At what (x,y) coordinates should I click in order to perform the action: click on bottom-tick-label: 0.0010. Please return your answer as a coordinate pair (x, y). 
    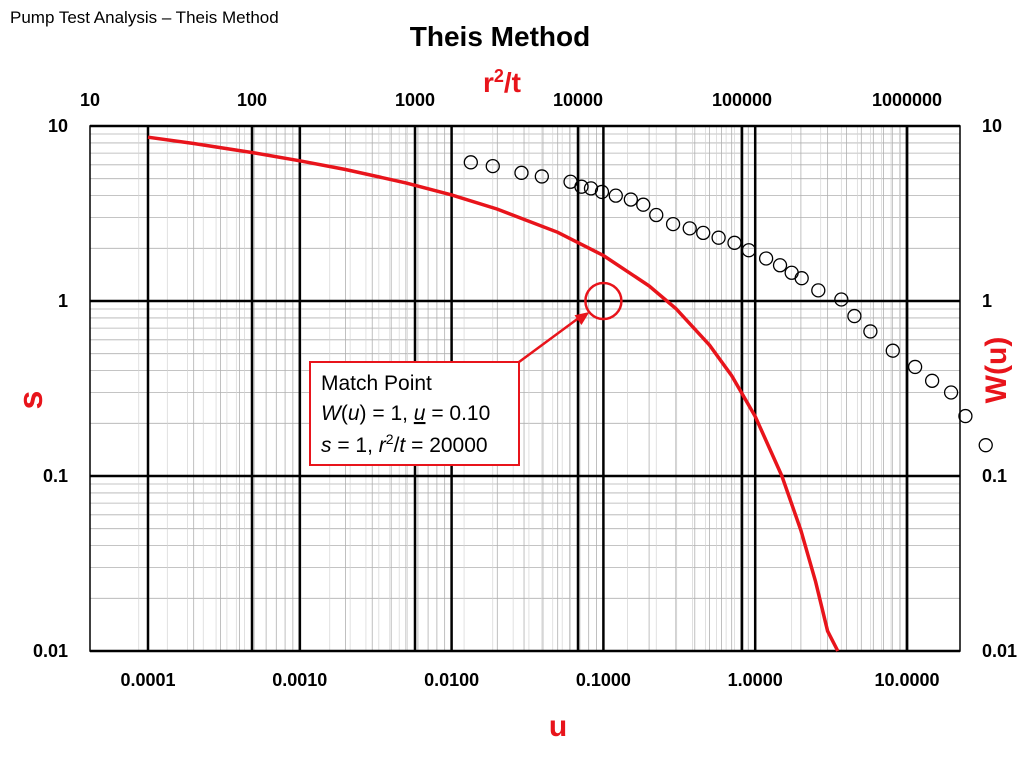
    Looking at the image, I should click on (299, 680).